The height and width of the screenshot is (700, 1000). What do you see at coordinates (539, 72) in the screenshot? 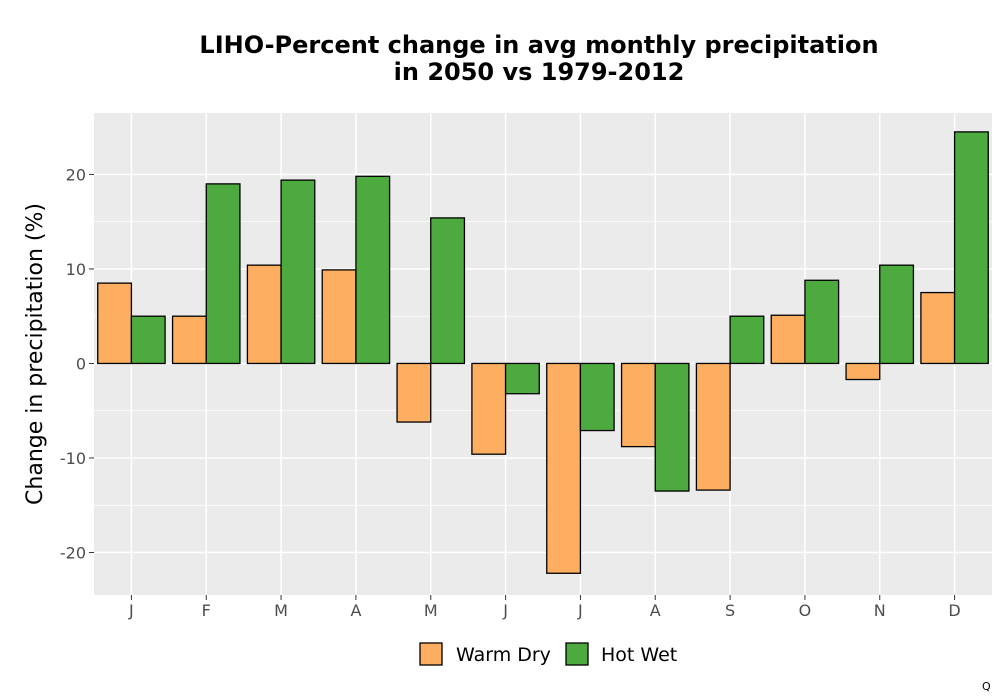
I see `chart-title-line-2: in 2050 vs 1979-2012` at bounding box center [539, 72].